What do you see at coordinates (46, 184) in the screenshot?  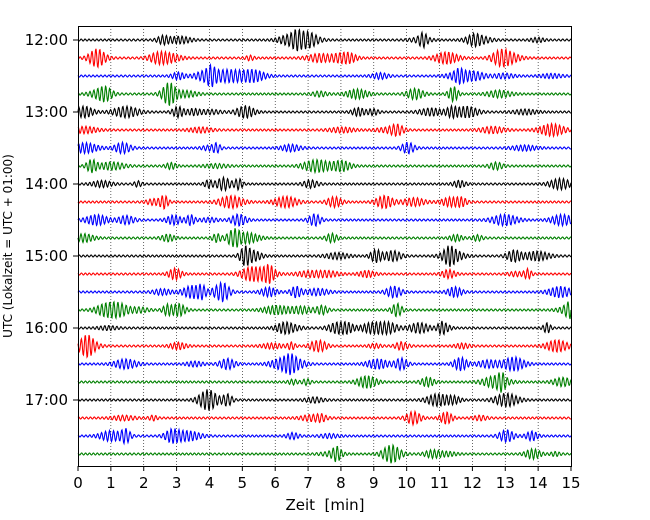 I see `y-tick-label-2: 14:00` at bounding box center [46, 184].